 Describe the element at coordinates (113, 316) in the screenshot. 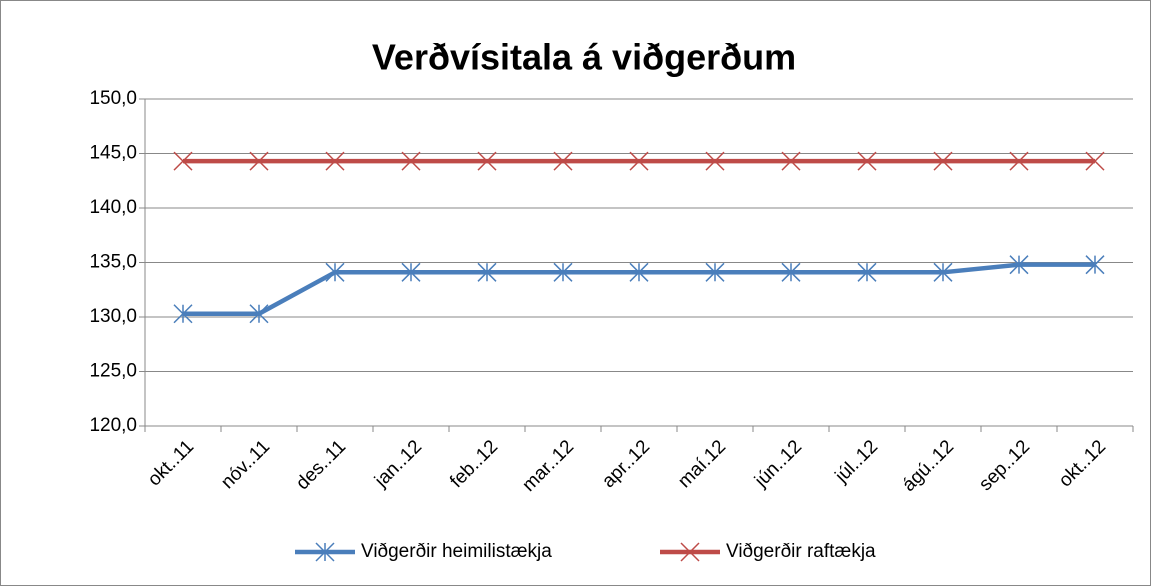

I see `y-tick-label: 130,0` at that location.